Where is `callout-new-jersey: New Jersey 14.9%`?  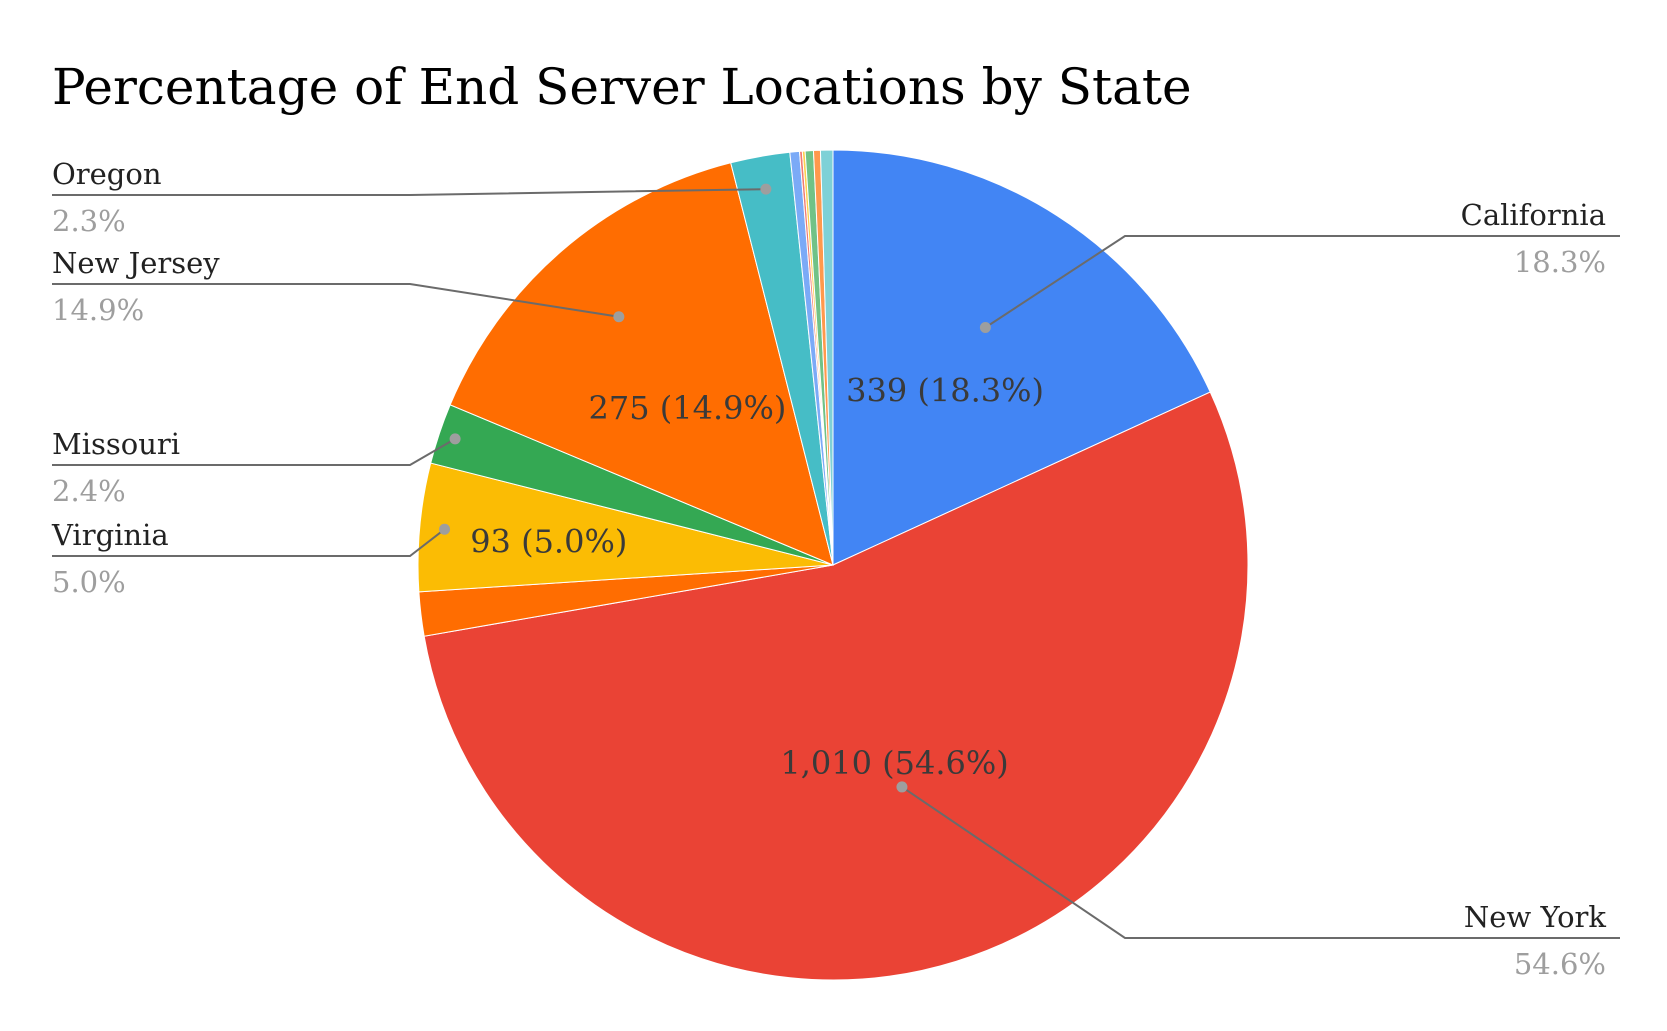
callout-new-jersey: New Jersey 14.9% is located at coordinates (338, 286).